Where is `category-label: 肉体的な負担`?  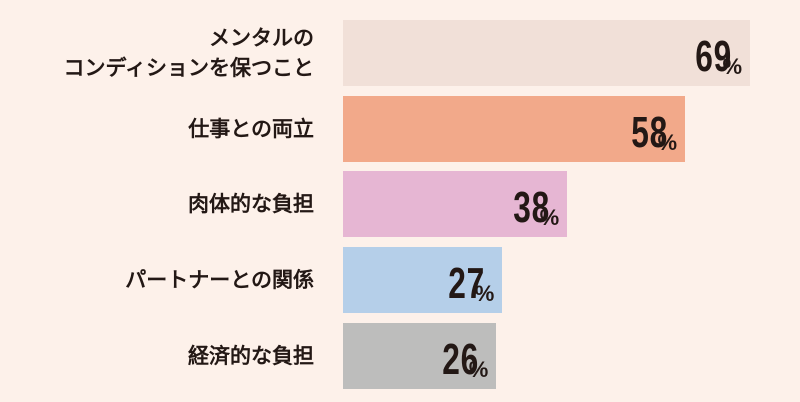 category-label: 肉体的な負担 is located at coordinates (251, 204).